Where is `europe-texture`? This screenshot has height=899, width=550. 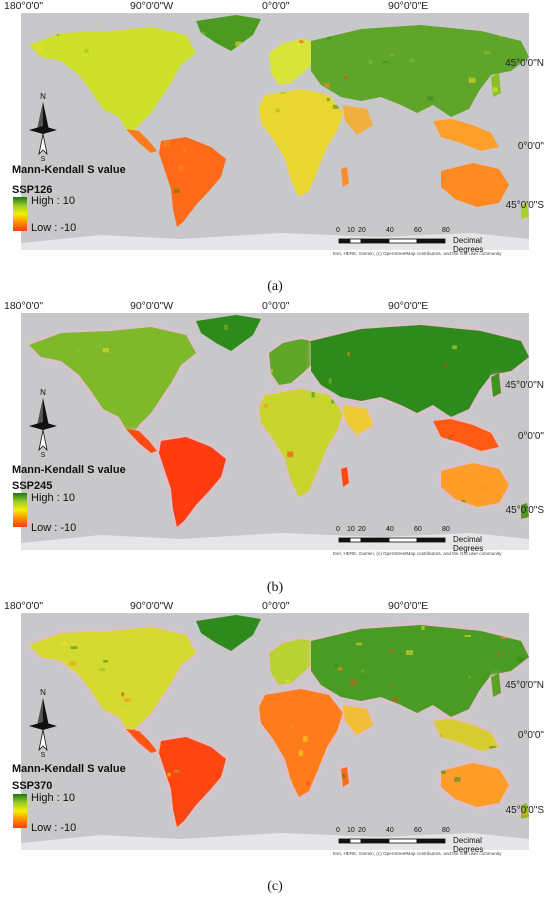 europe-texture is located at coordinates (287, 681).